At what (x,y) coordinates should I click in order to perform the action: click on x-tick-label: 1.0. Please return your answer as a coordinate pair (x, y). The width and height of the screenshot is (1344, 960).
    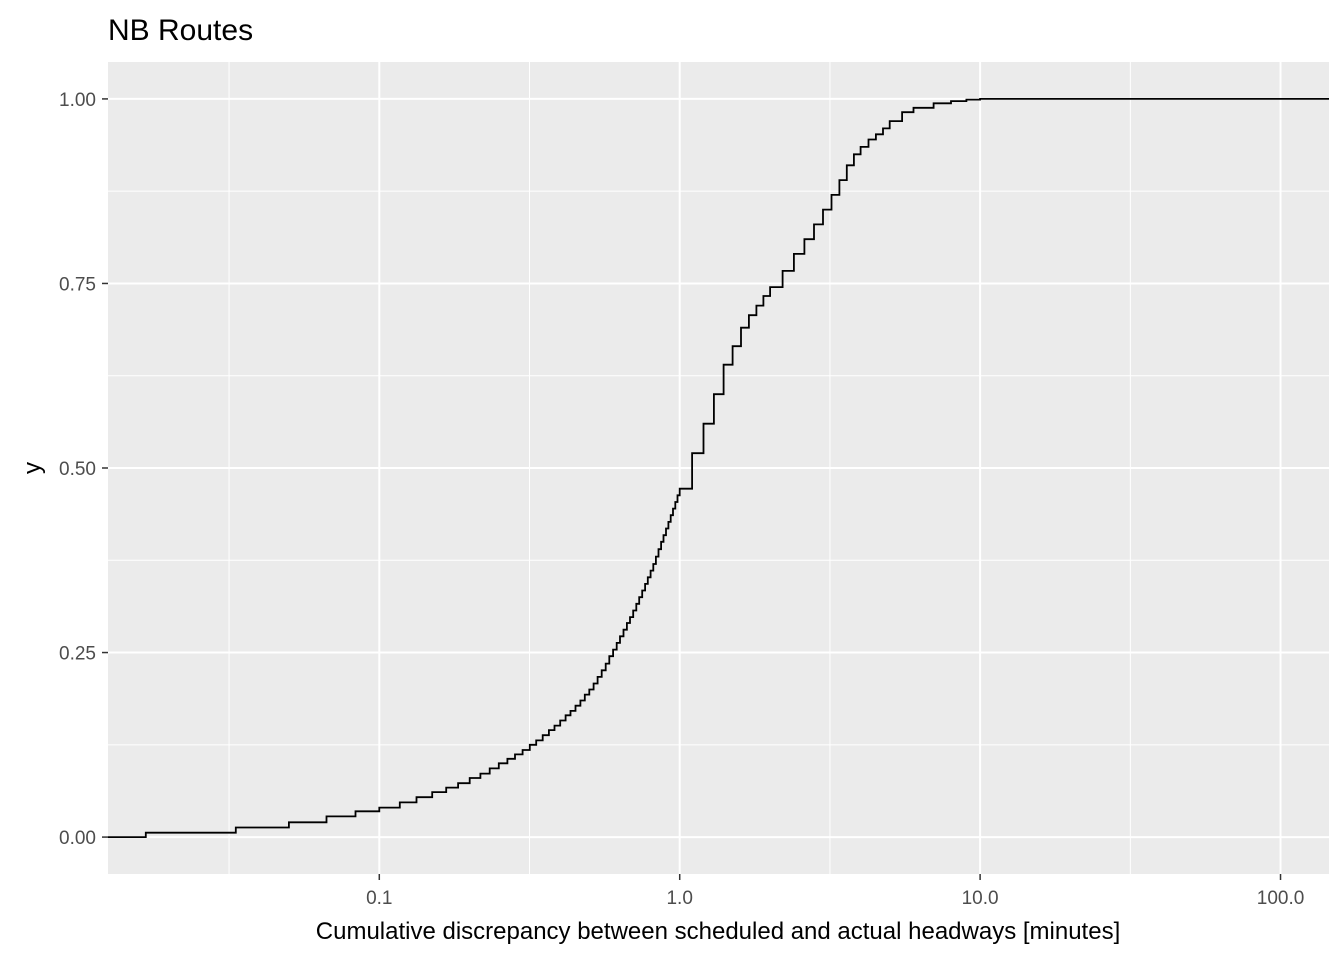
    Looking at the image, I should click on (679, 898).